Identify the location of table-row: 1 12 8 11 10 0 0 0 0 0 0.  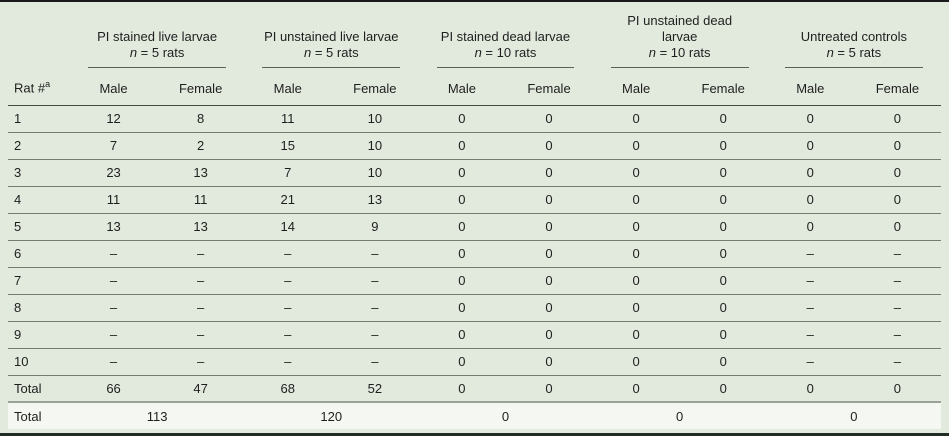
(474, 118).